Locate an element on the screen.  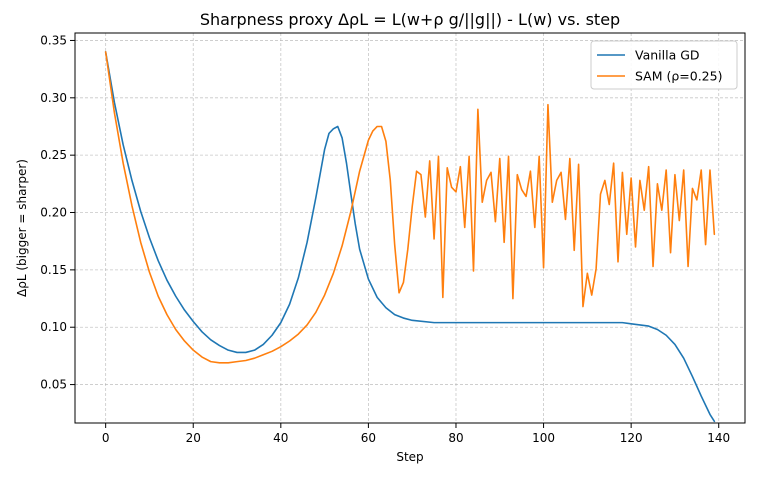
y-tick-label: 0.05 is located at coordinates (53, 385).